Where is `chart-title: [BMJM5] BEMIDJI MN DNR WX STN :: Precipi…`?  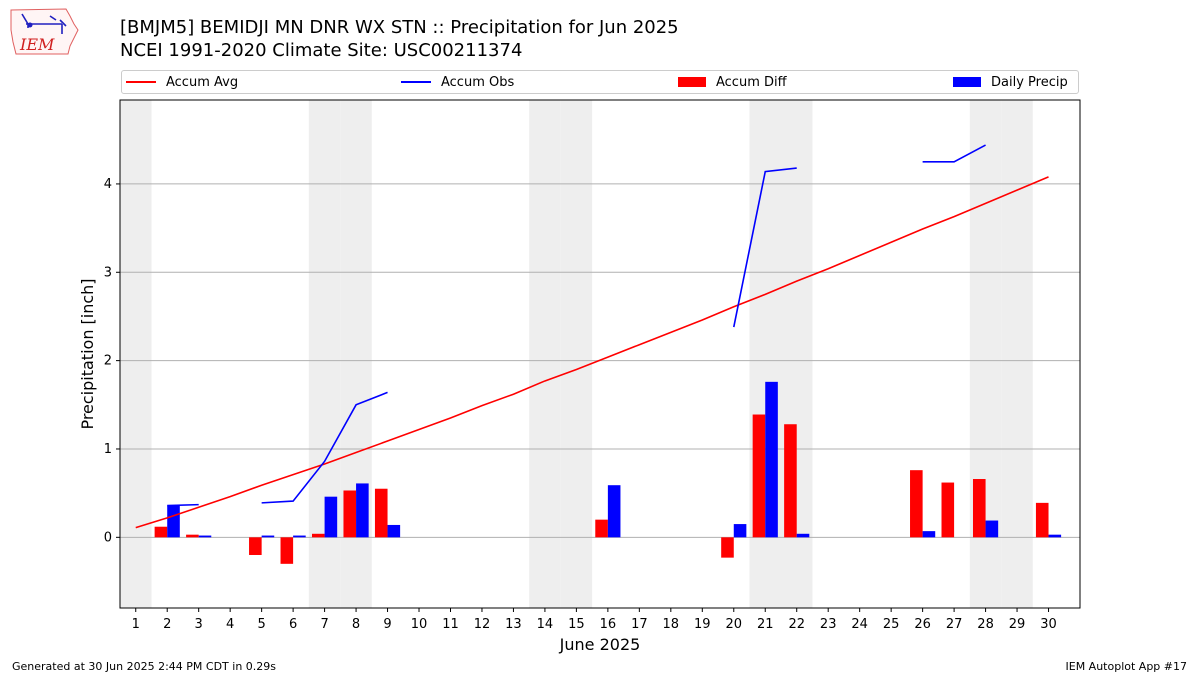 chart-title: [BMJM5] BEMIDJI MN DNR WX STN :: Precipi… is located at coordinates (399, 27).